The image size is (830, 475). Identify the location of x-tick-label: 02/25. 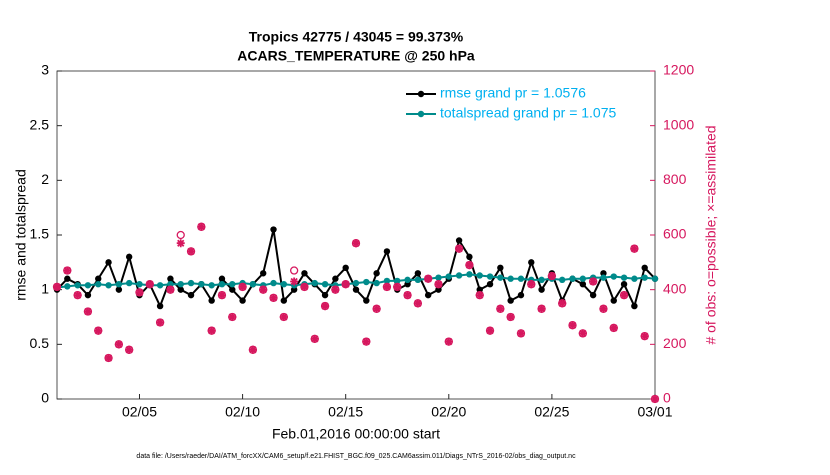
(551, 412).